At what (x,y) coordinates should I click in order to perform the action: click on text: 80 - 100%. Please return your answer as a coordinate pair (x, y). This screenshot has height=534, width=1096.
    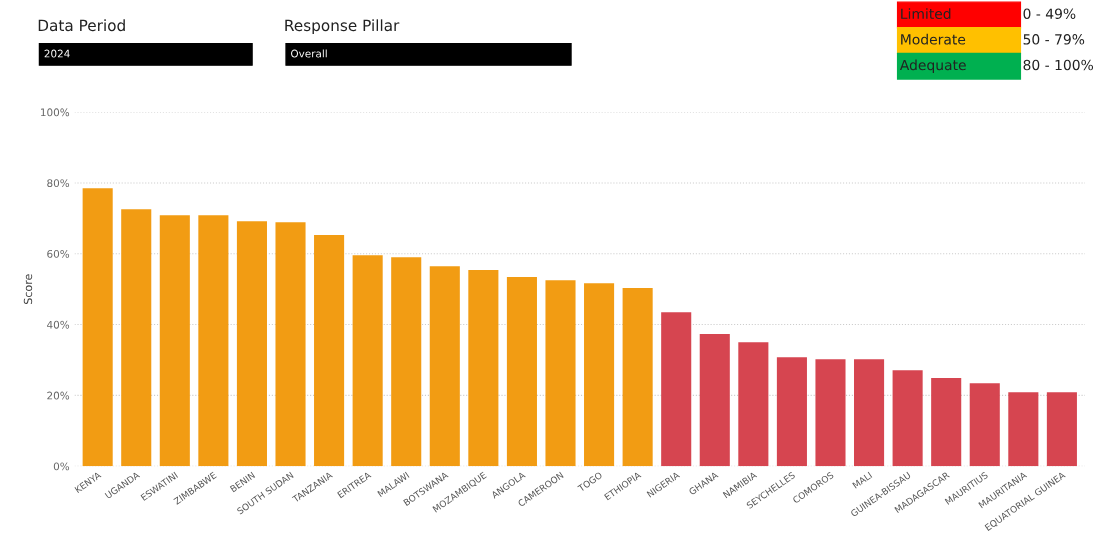
    Looking at the image, I should click on (1058, 65).